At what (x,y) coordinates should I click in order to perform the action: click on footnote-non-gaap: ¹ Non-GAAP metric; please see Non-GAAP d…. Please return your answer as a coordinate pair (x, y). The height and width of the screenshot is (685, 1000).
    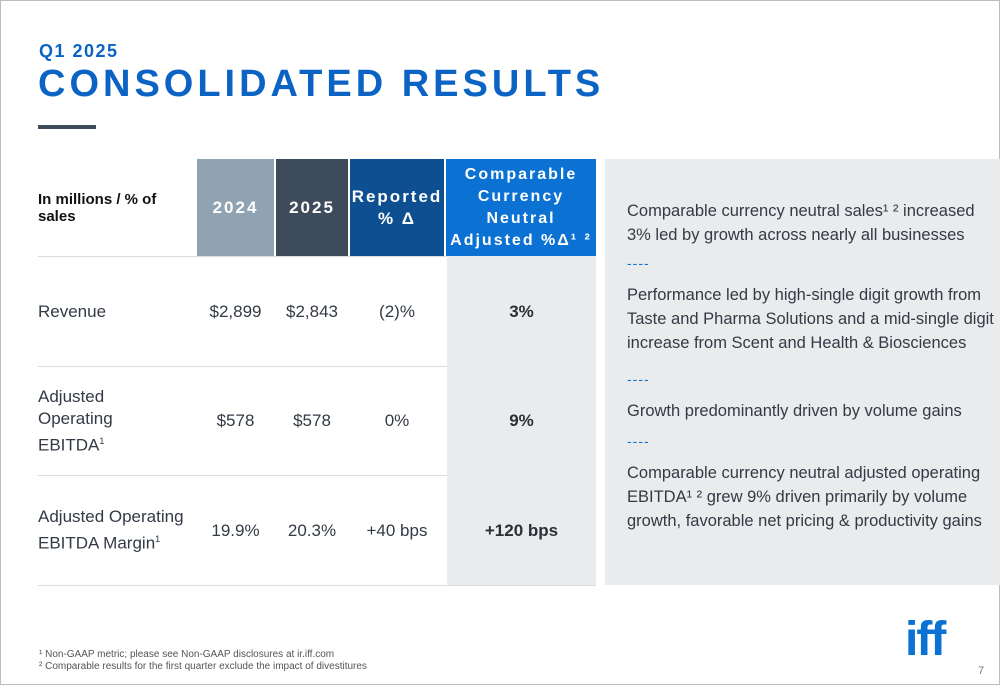
    Looking at the image, I should click on (187, 654).